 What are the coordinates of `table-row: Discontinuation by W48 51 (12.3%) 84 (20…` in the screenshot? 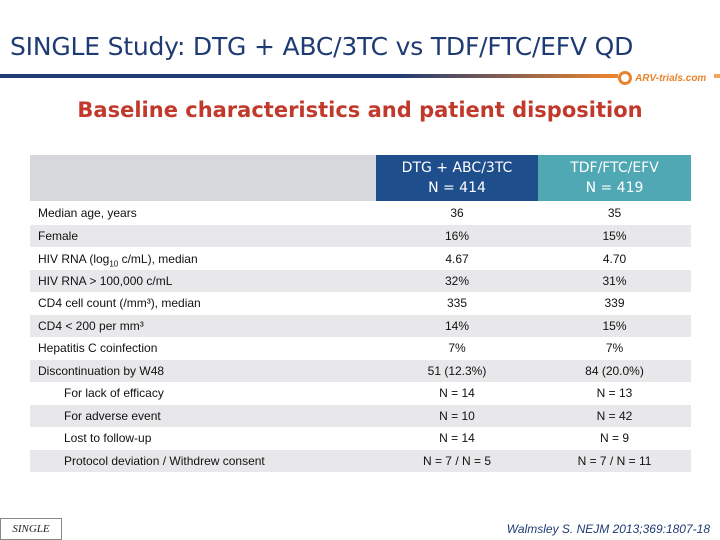 It's located at (360, 371).